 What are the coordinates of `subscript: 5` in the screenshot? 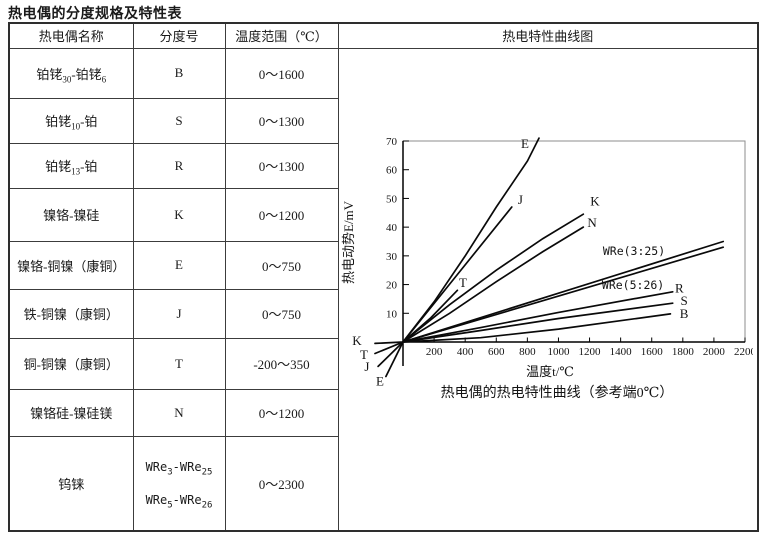 It's located at (170, 505).